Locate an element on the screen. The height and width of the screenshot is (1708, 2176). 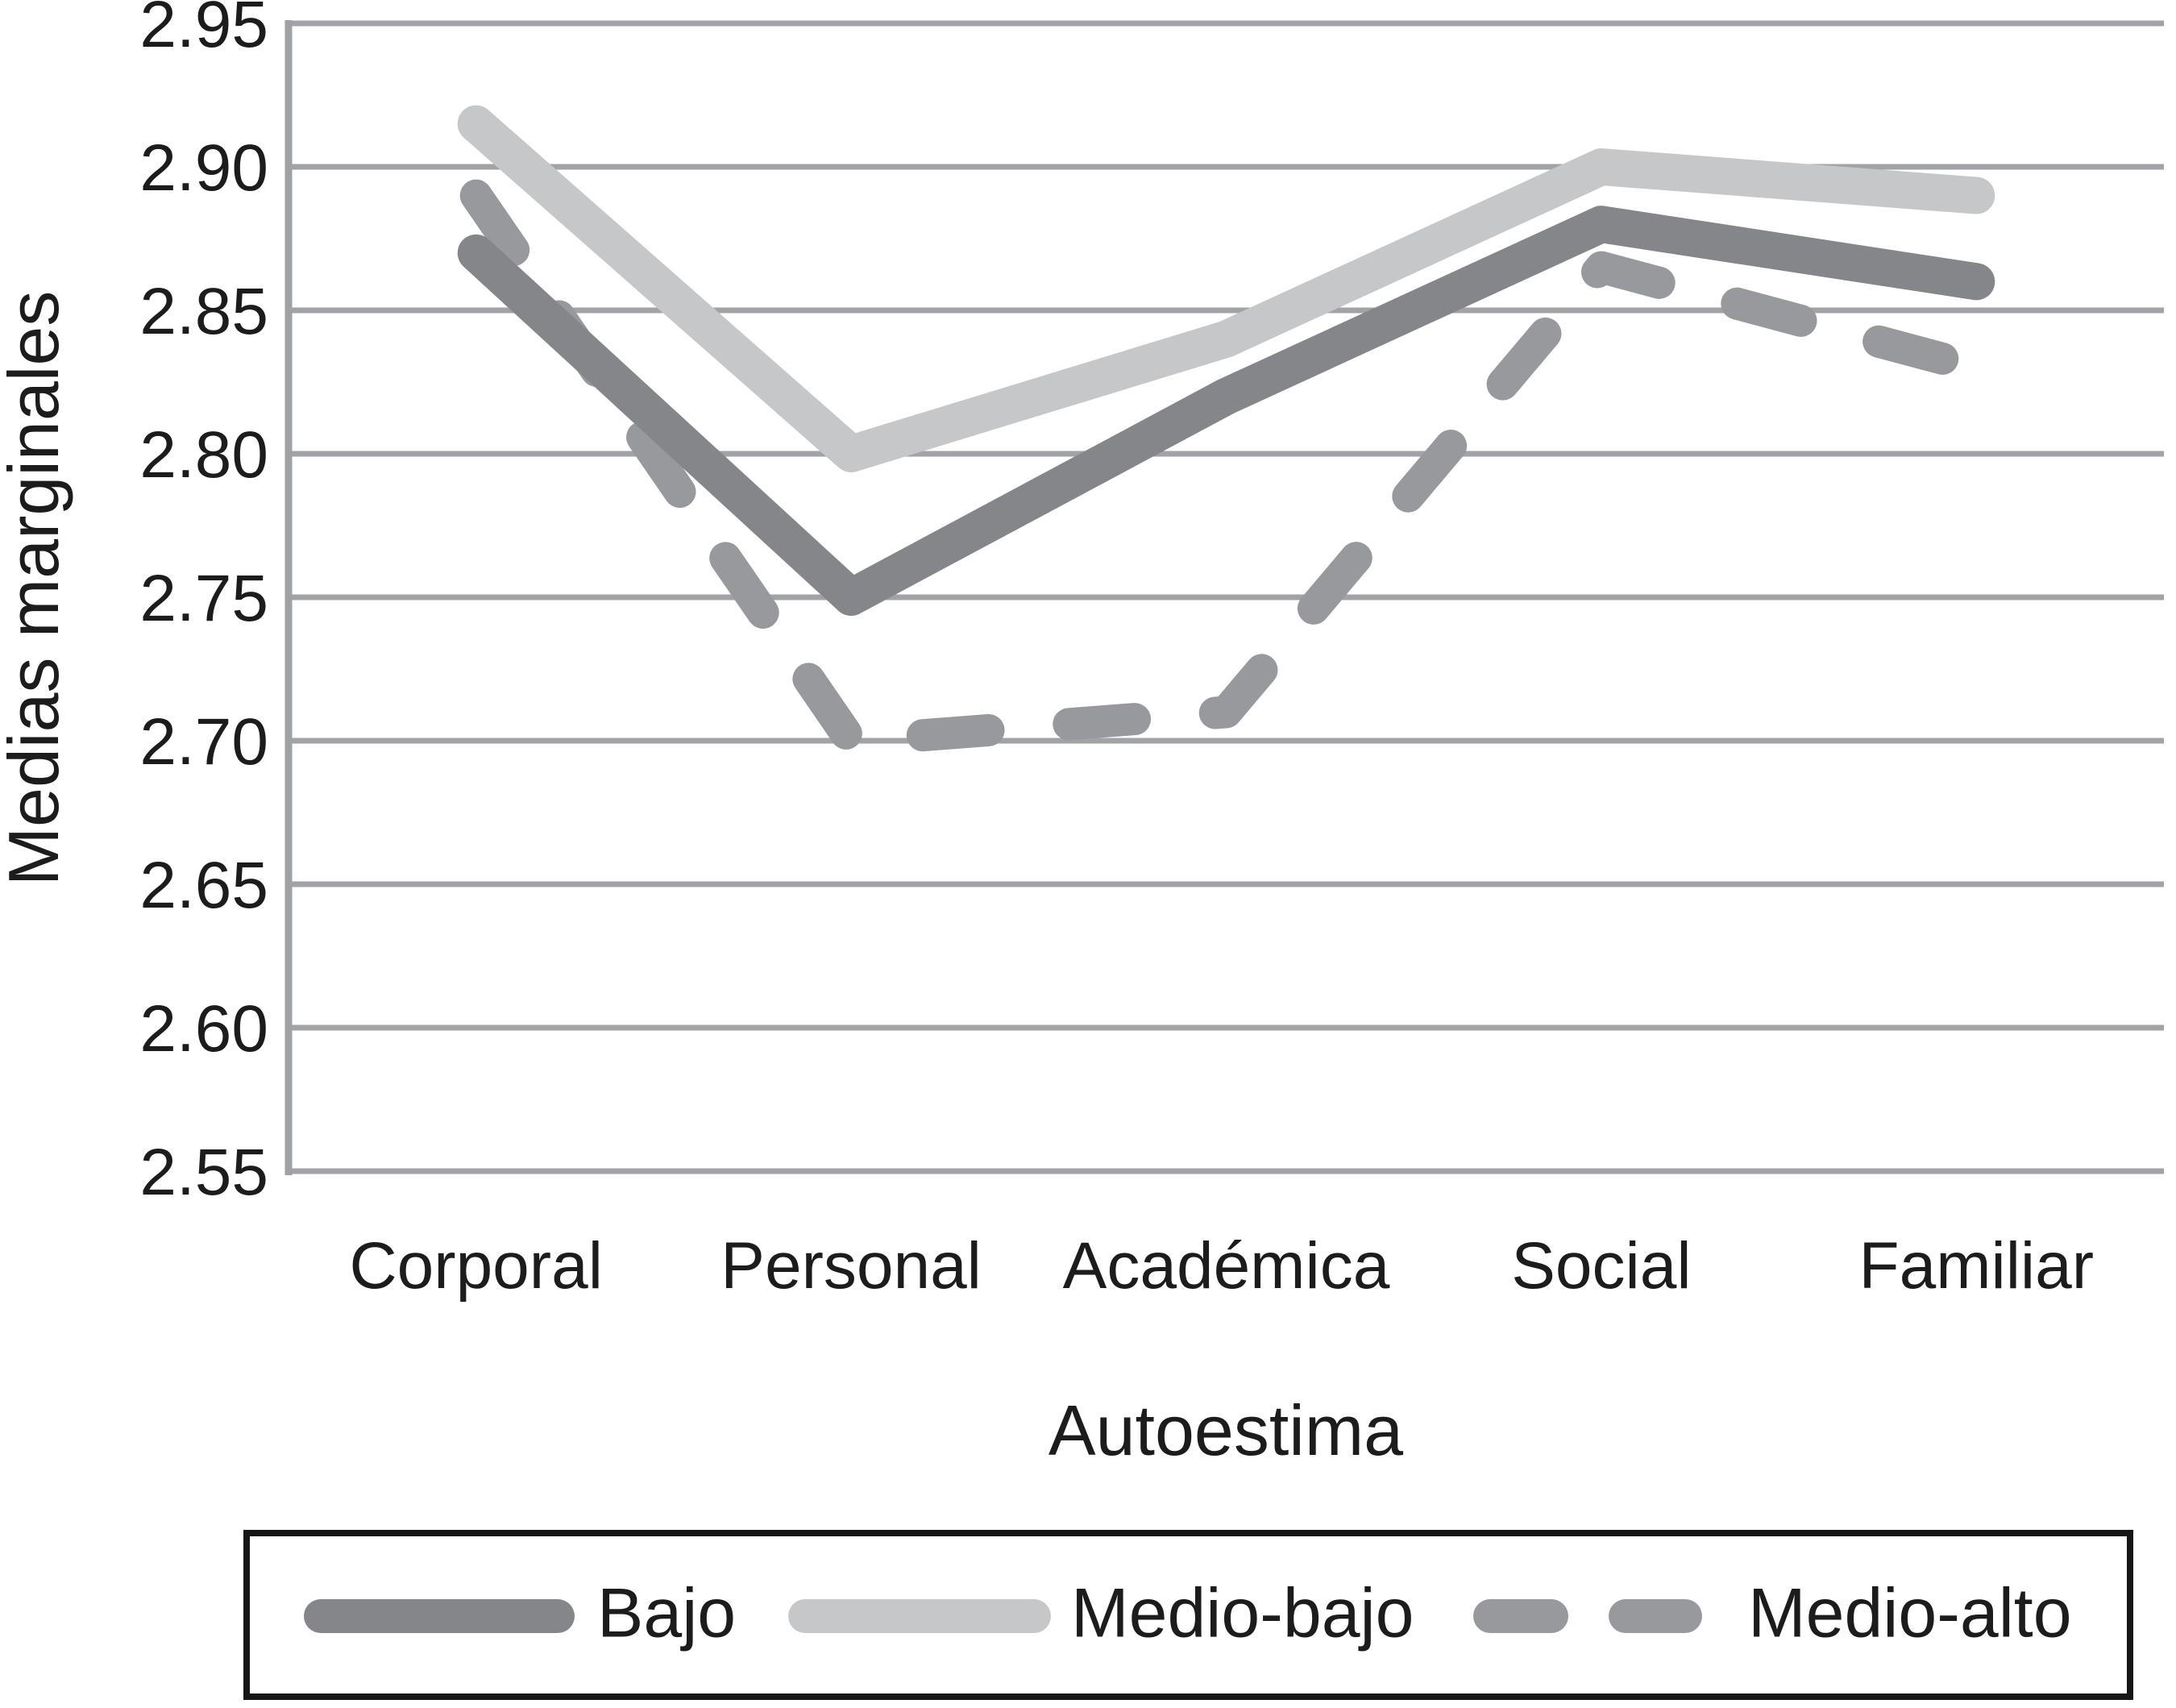
legend-label-bajo: Bajo is located at coordinates (667, 1613).